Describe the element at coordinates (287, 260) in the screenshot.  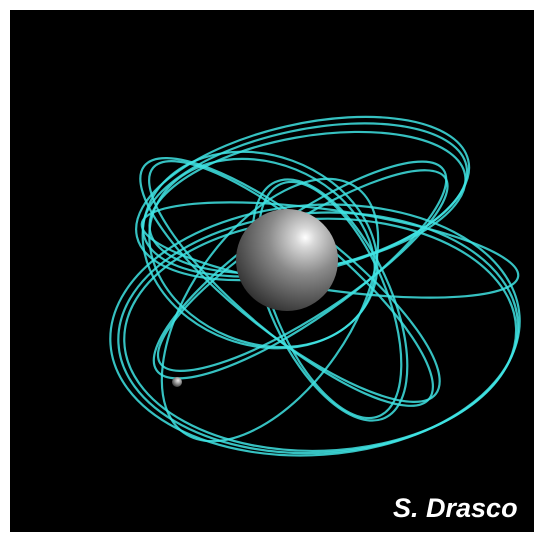
I see `central-sphere` at that location.